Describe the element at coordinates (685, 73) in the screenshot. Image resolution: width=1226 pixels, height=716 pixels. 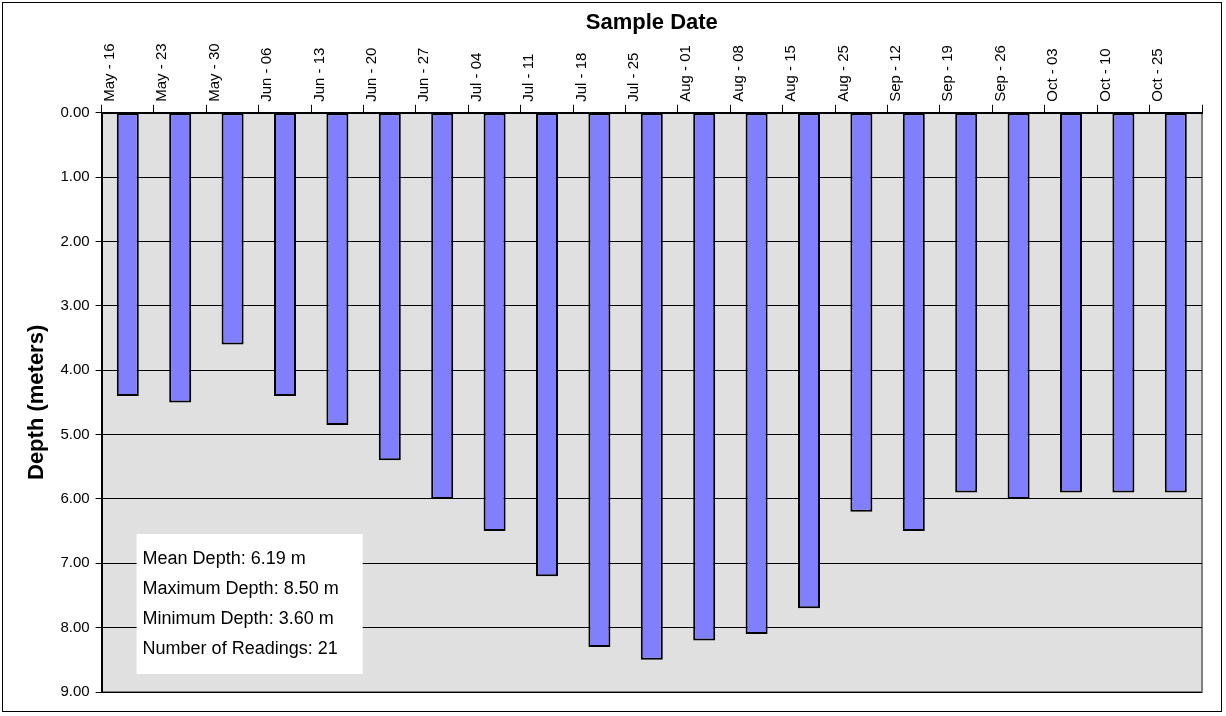
I see `x-tick-label: Aug - 01` at that location.